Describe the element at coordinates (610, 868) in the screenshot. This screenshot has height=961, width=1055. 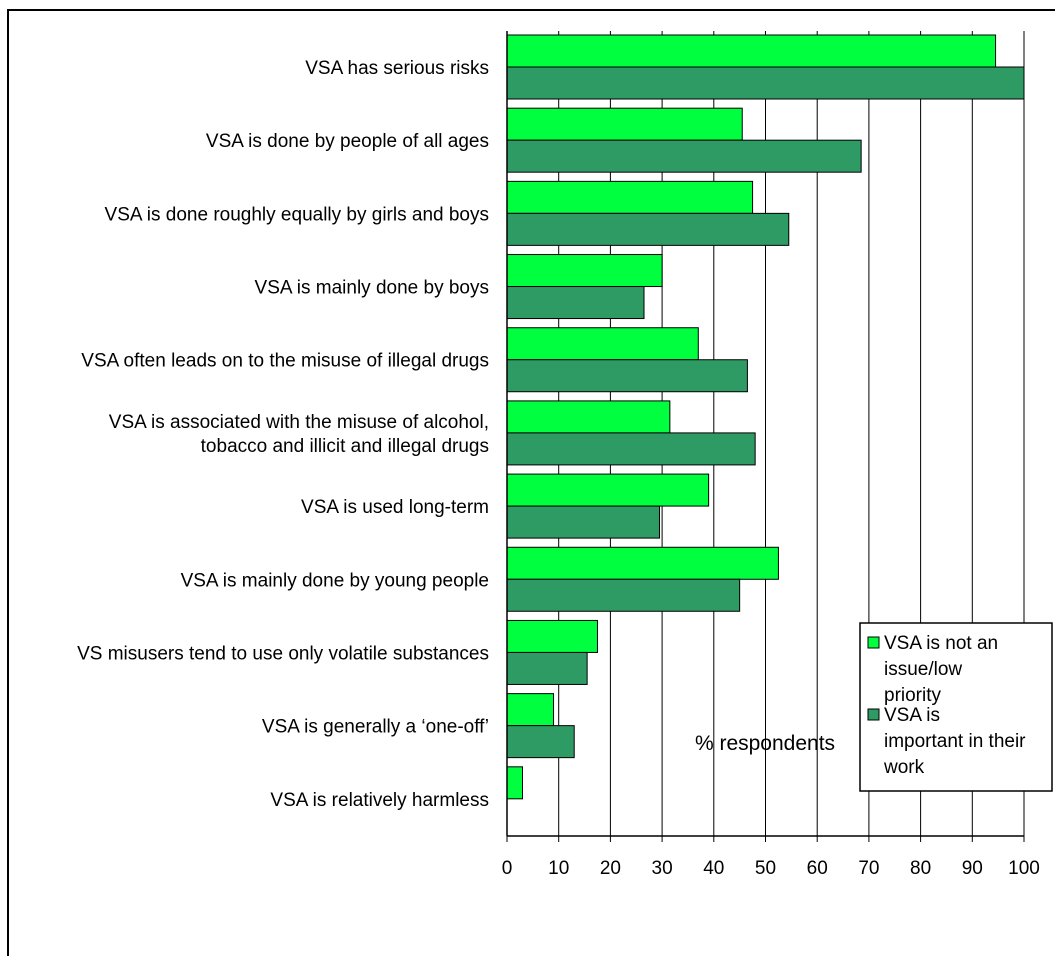
I see `x-tick-label-20: 20` at that location.